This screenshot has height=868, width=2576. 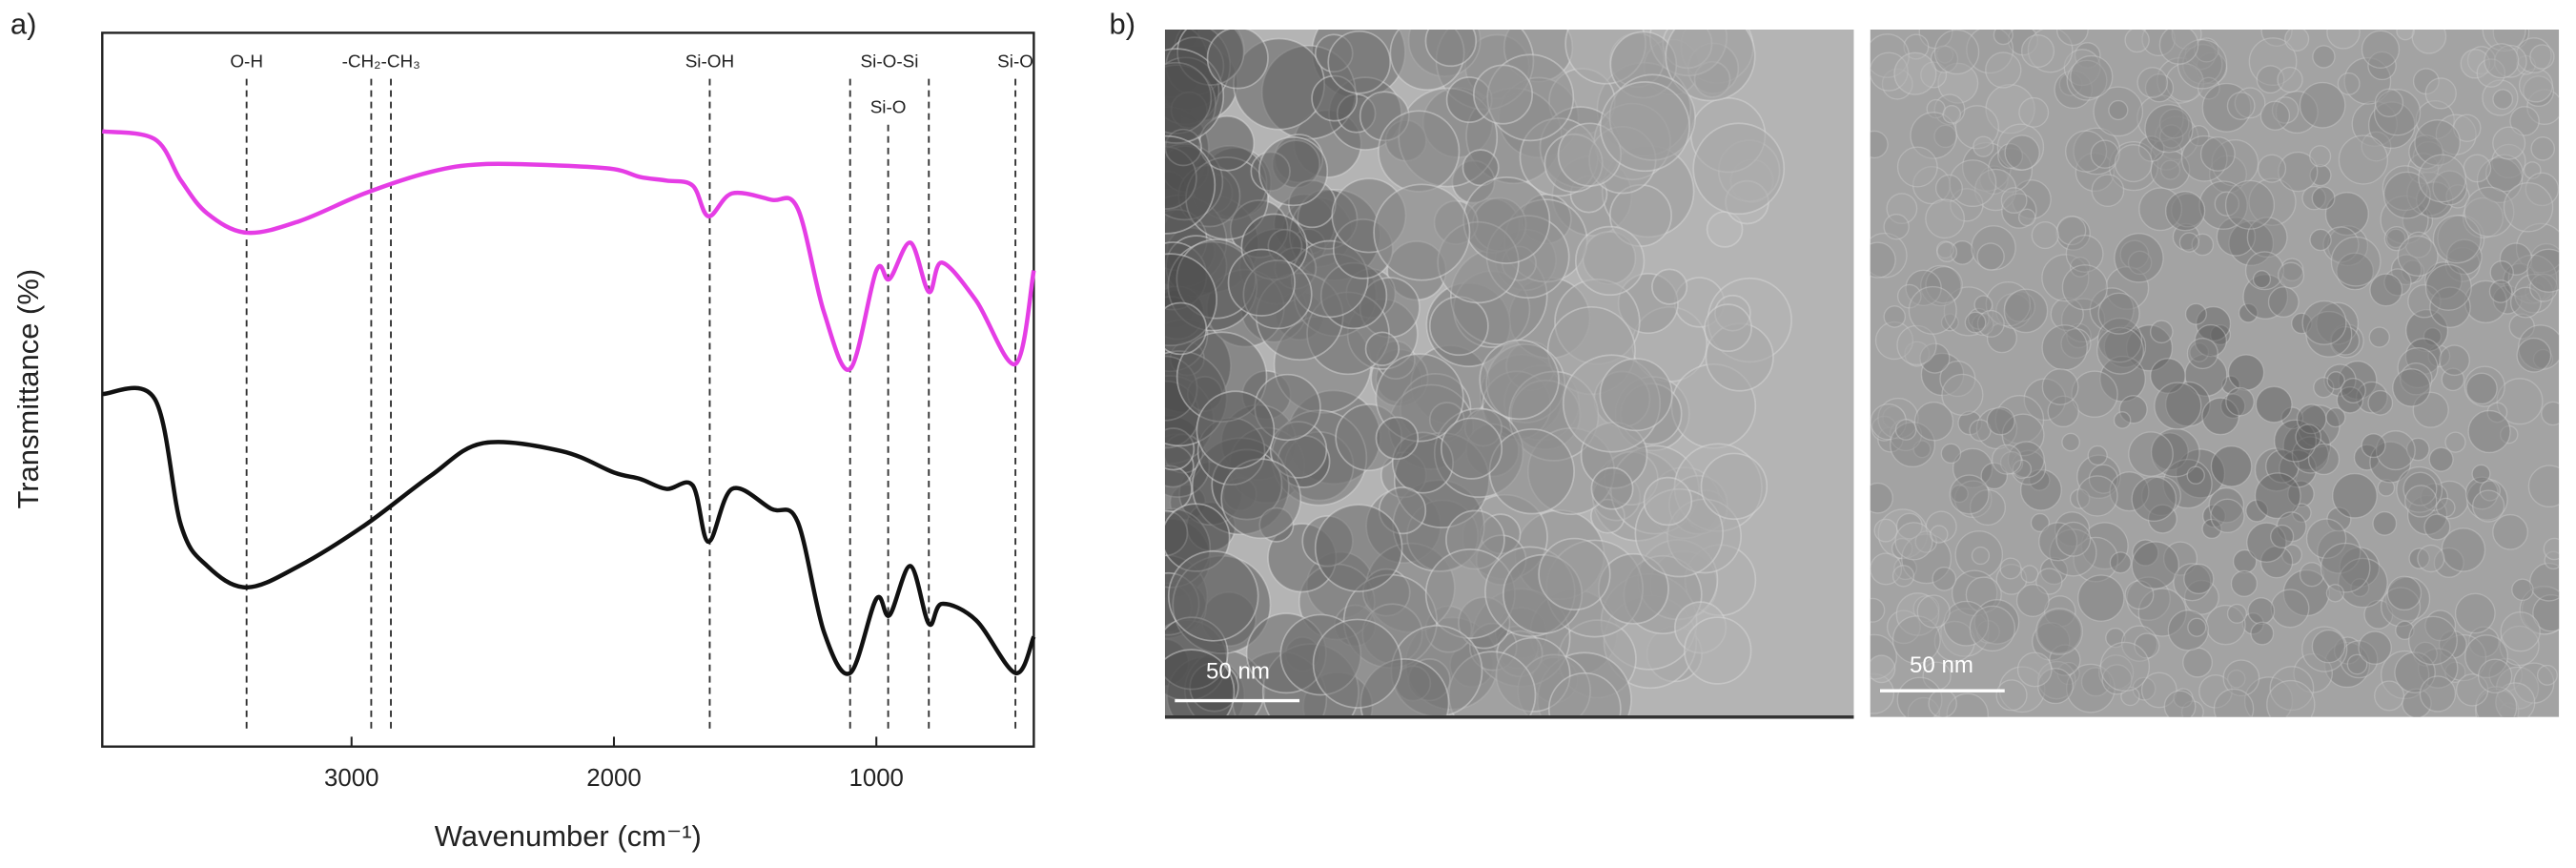 I want to click on annotation-label: Si-O, so click(x=1015, y=62).